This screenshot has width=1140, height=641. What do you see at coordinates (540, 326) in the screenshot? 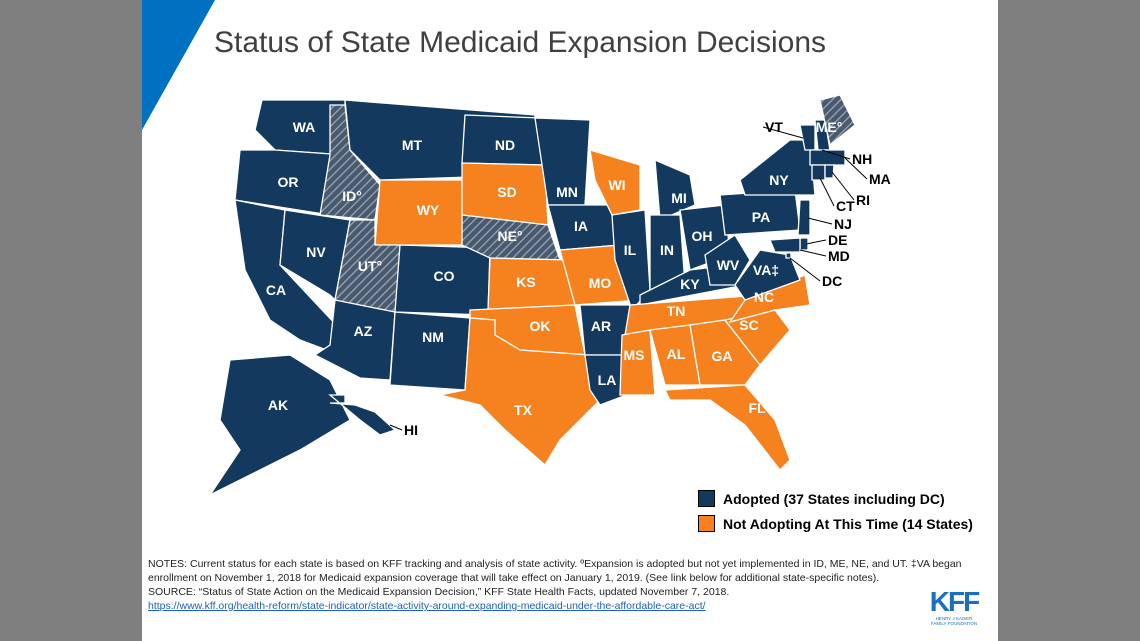
I see `state-label-ok: OK` at bounding box center [540, 326].